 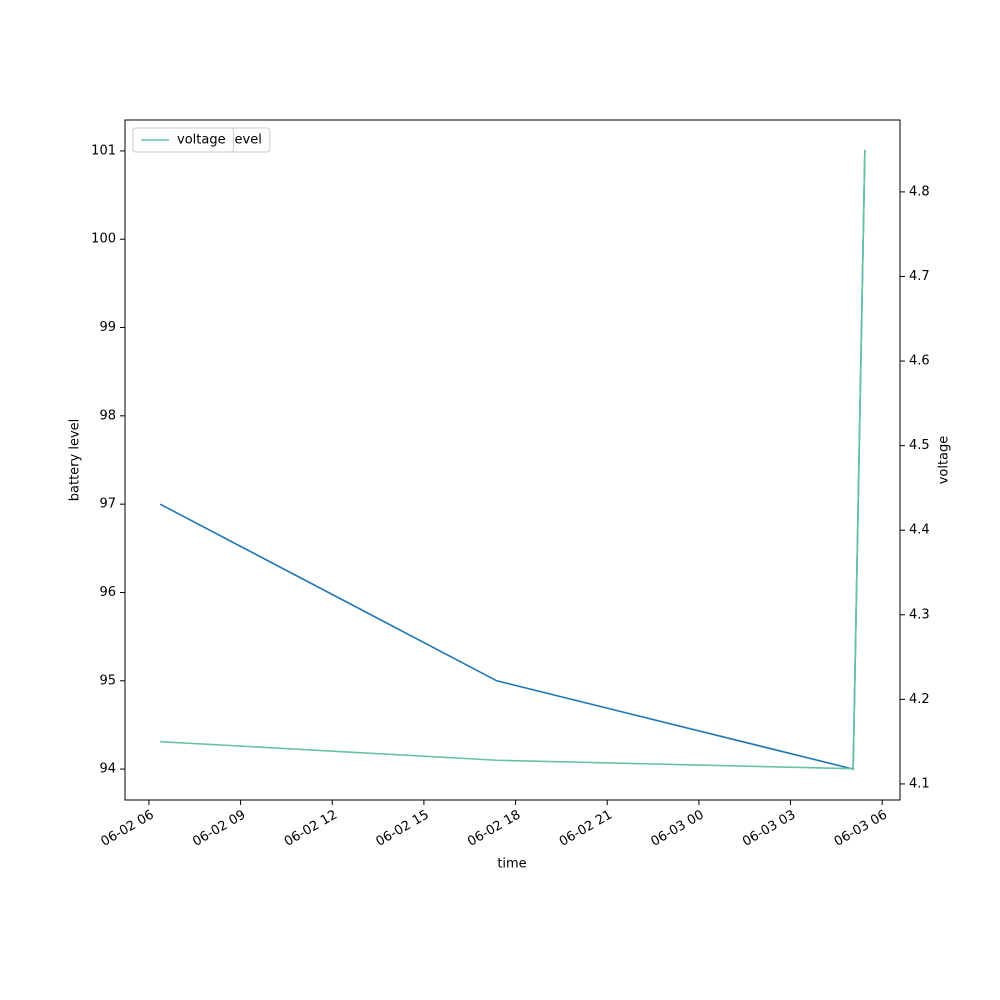 What do you see at coordinates (919, 361) in the screenshot?
I see `y2-tick-label: 4.6` at bounding box center [919, 361].